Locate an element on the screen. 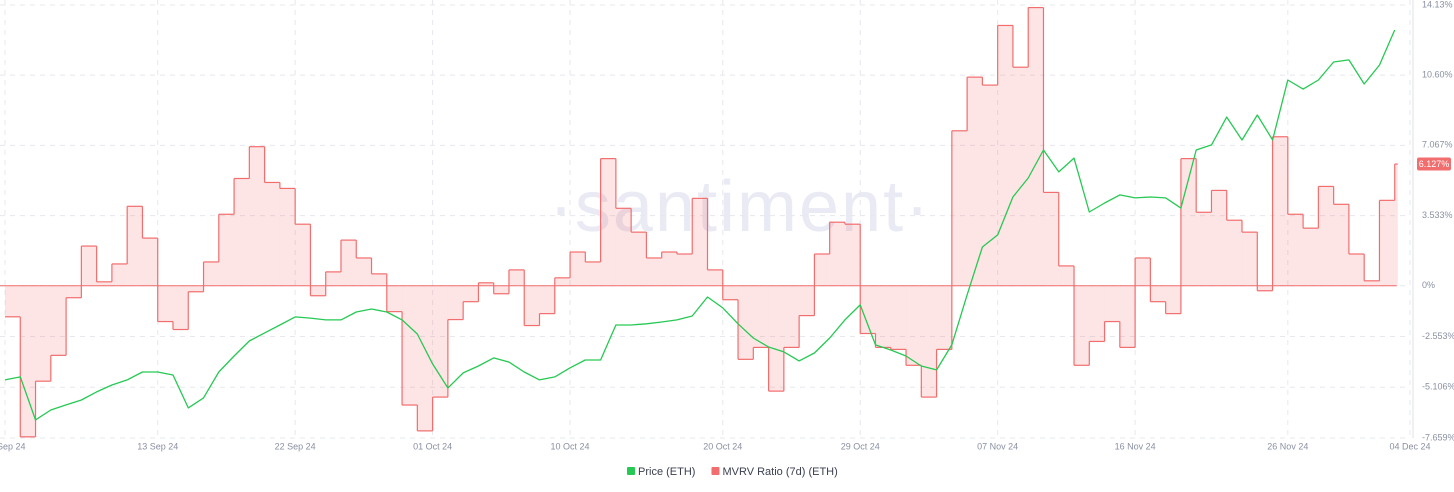  x-tick-label: 22 Sep 24 is located at coordinates (295, 446).